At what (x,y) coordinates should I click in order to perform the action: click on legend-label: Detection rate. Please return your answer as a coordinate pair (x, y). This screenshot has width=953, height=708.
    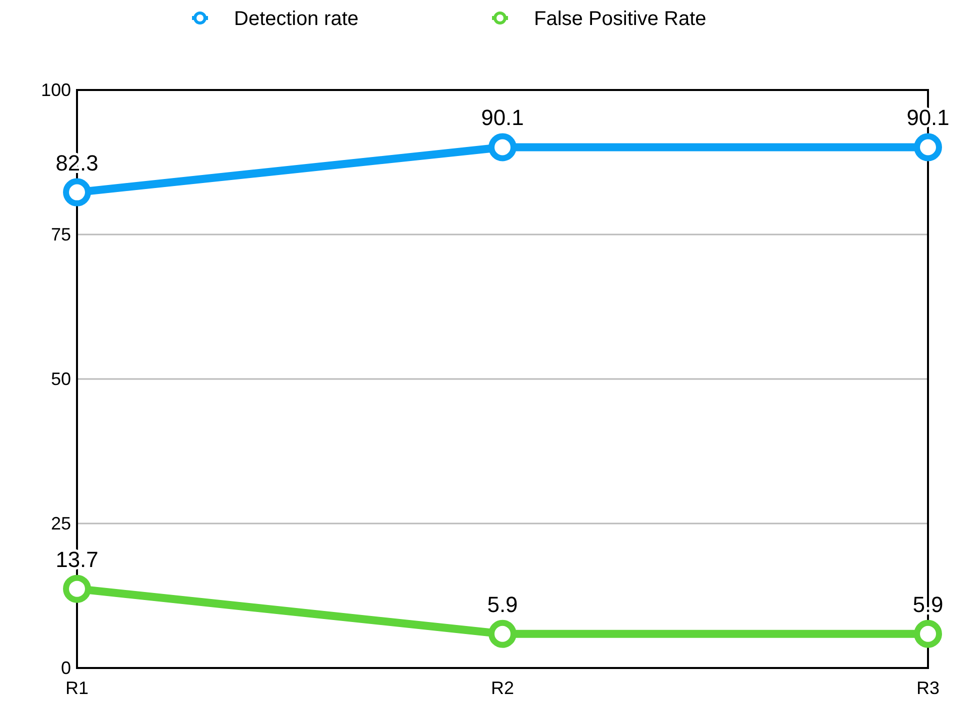
    Looking at the image, I should click on (296, 19).